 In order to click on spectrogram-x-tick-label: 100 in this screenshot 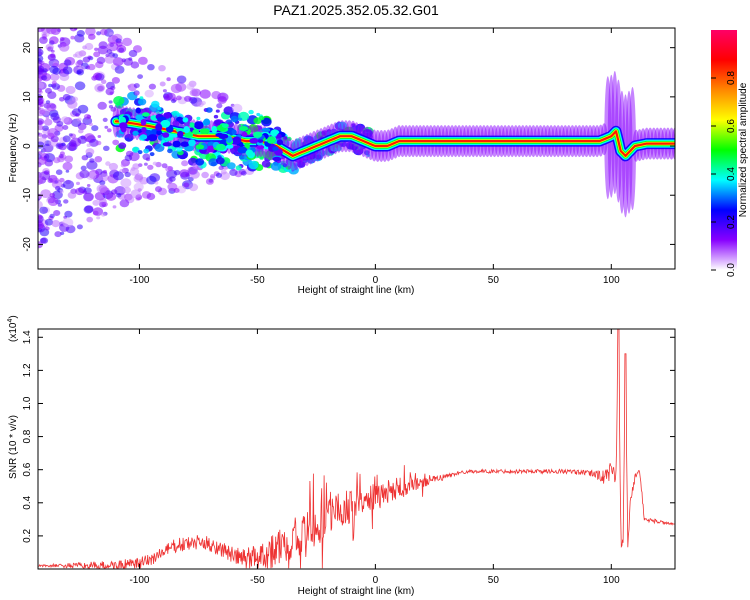, I will do `click(611, 280)`.